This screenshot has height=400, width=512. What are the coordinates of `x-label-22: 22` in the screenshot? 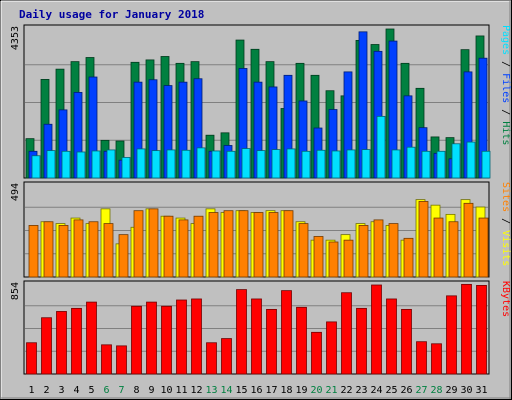 It's located at (346, 390).